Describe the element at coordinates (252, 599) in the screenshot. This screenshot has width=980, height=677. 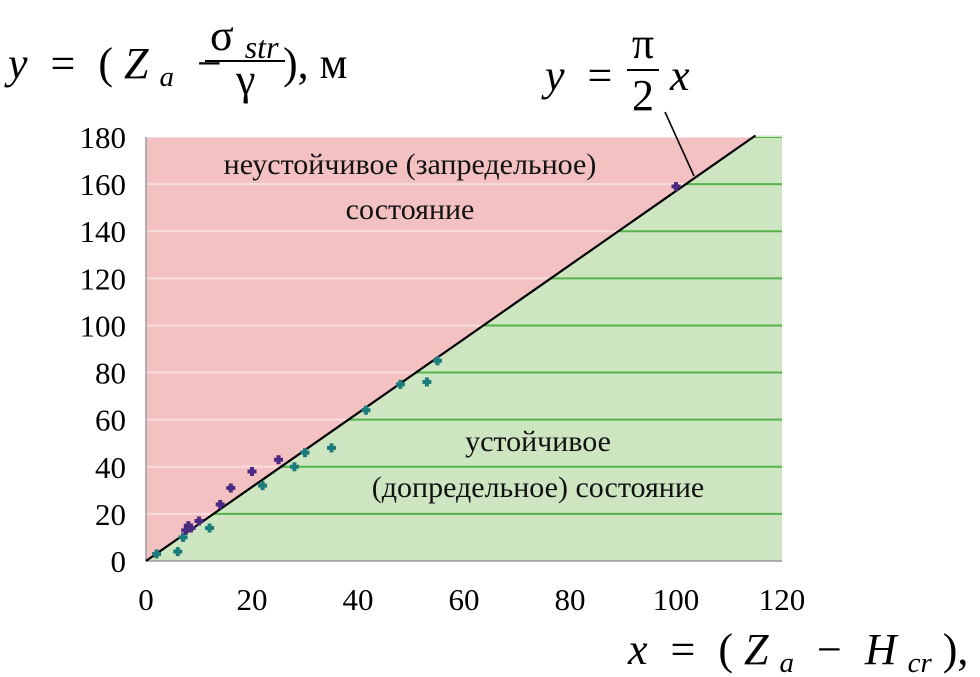
I see `x-tick-label: 20` at that location.